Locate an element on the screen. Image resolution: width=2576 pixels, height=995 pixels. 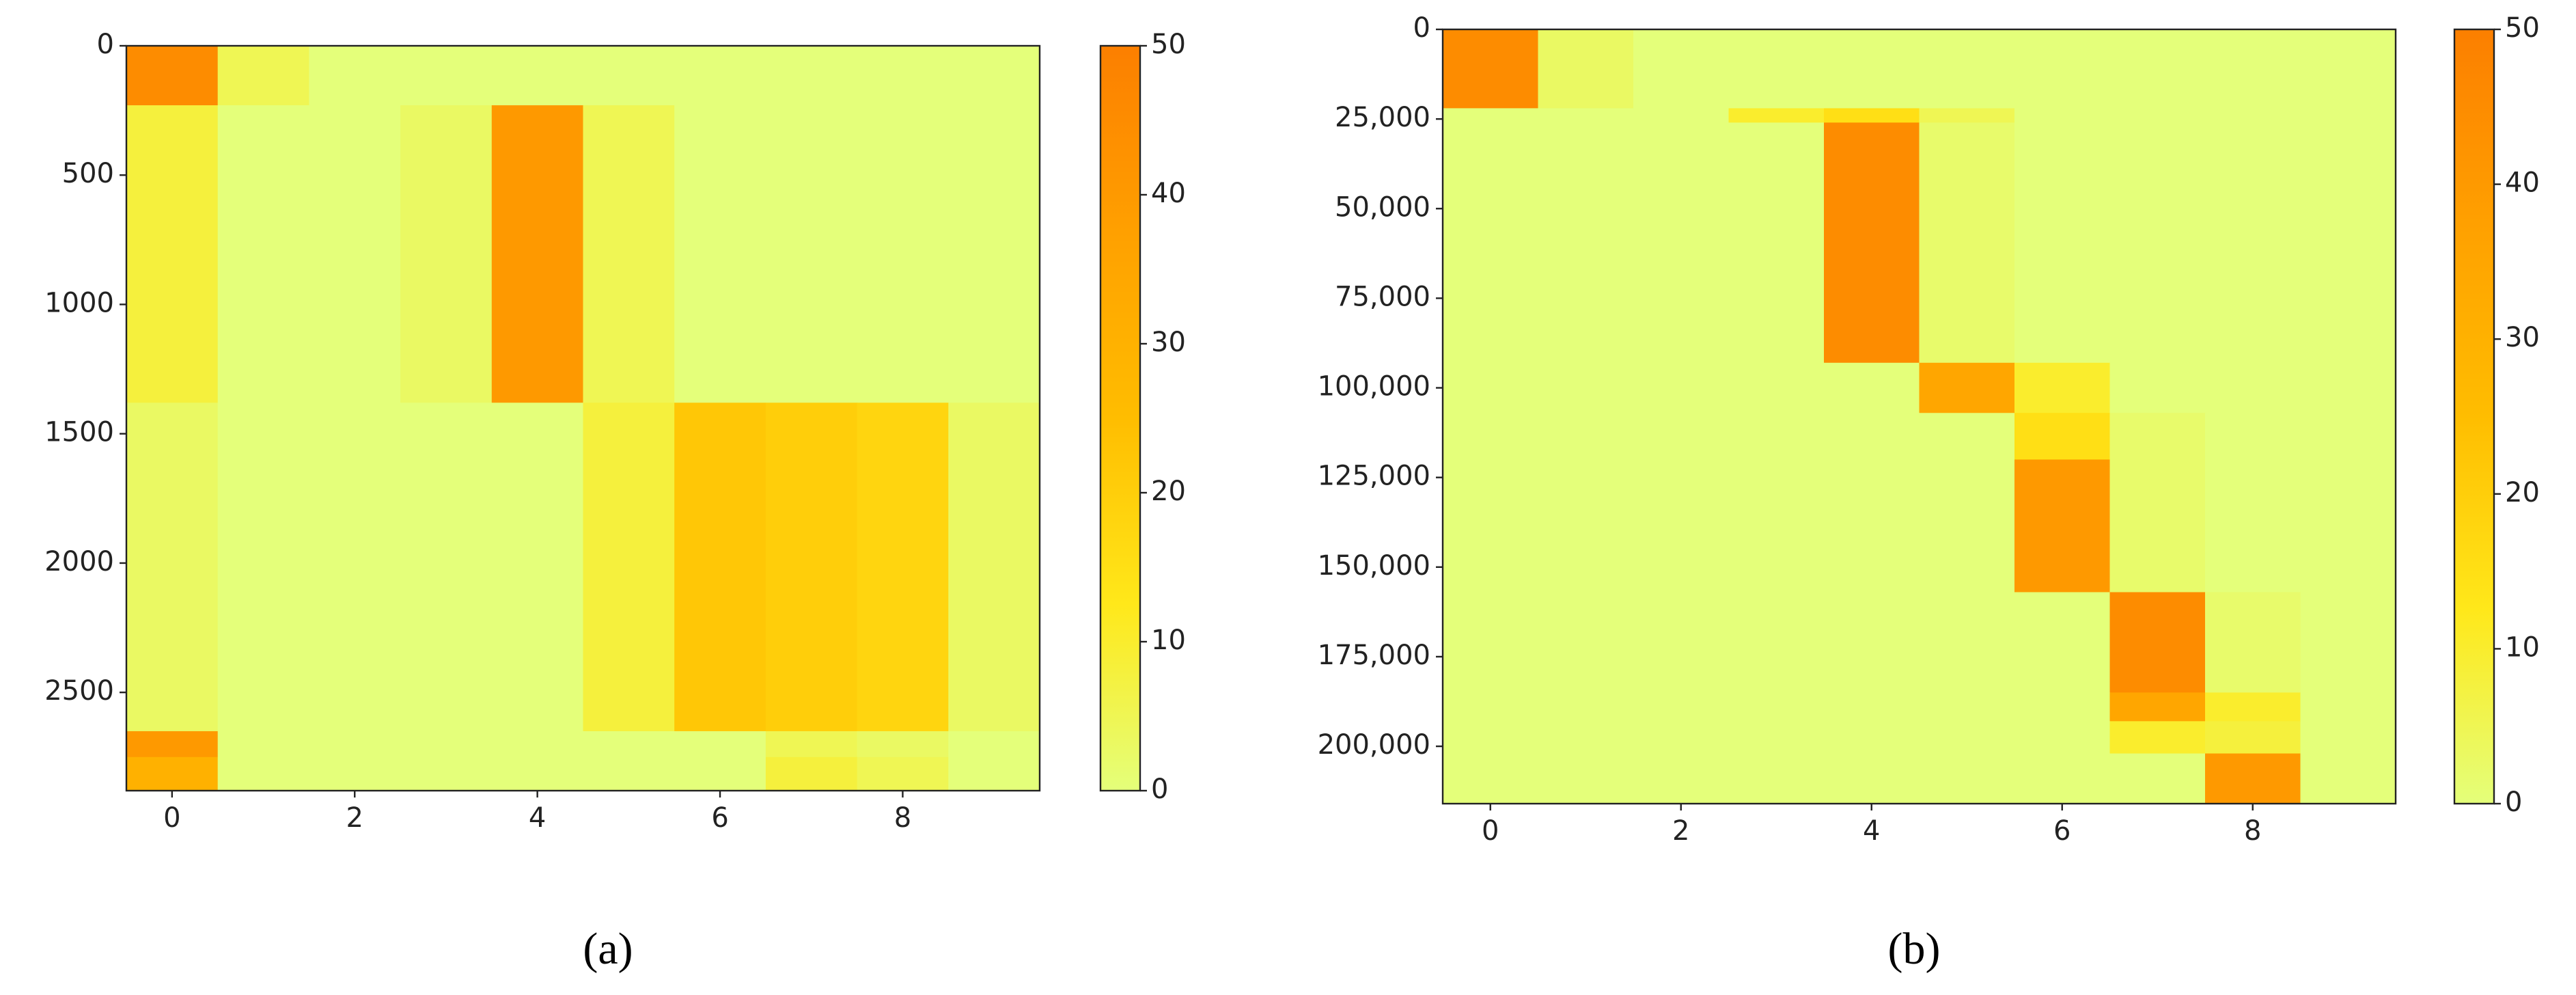
y-tick-label: 1500 is located at coordinates (79, 433).